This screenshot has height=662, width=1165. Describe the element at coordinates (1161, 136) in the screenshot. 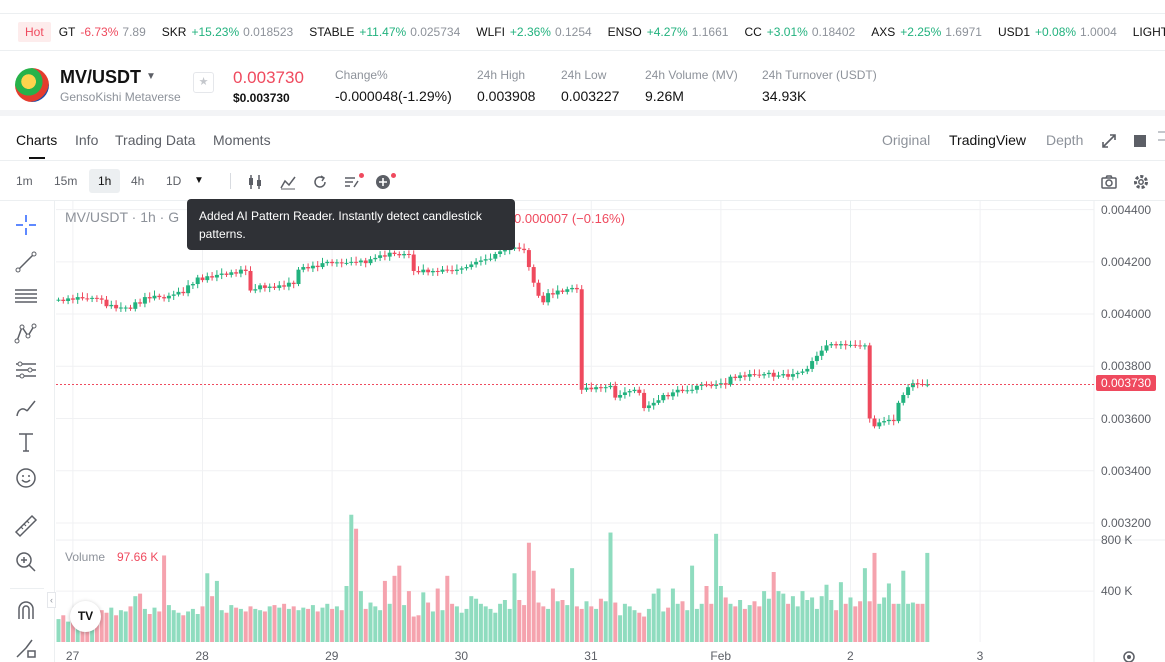

I see `more-icon` at that location.